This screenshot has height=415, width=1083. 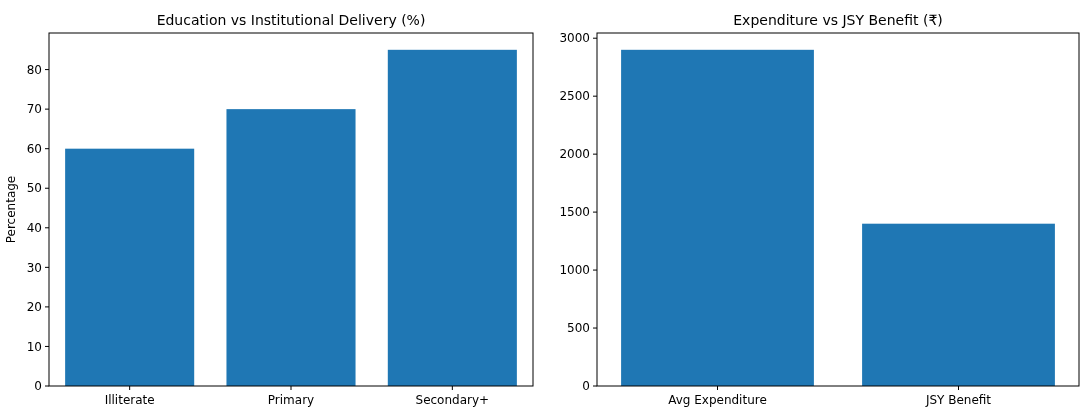 I want to click on y-tick-label: 500, so click(x=578, y=328).